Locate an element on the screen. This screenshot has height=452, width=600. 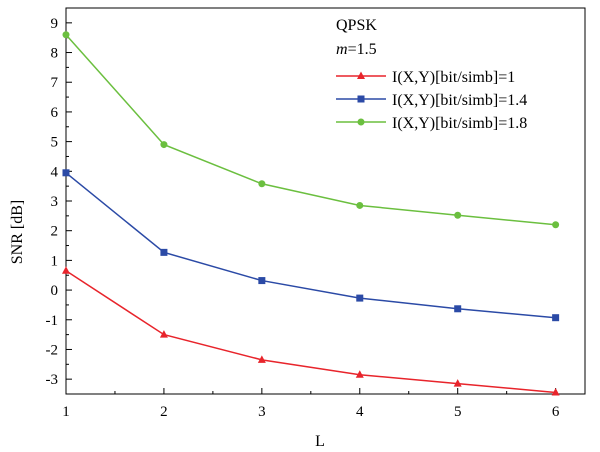
legend-item: I(X,Y)[bit/simb]=1 is located at coordinates (425, 77).